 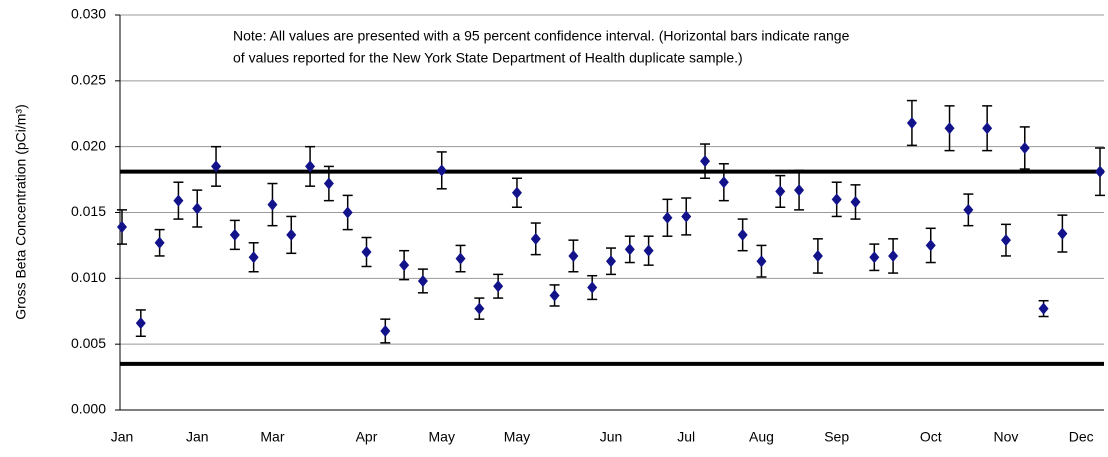 What do you see at coordinates (88, 409) in the screenshot?
I see `y-tick-label: 0.000` at bounding box center [88, 409].